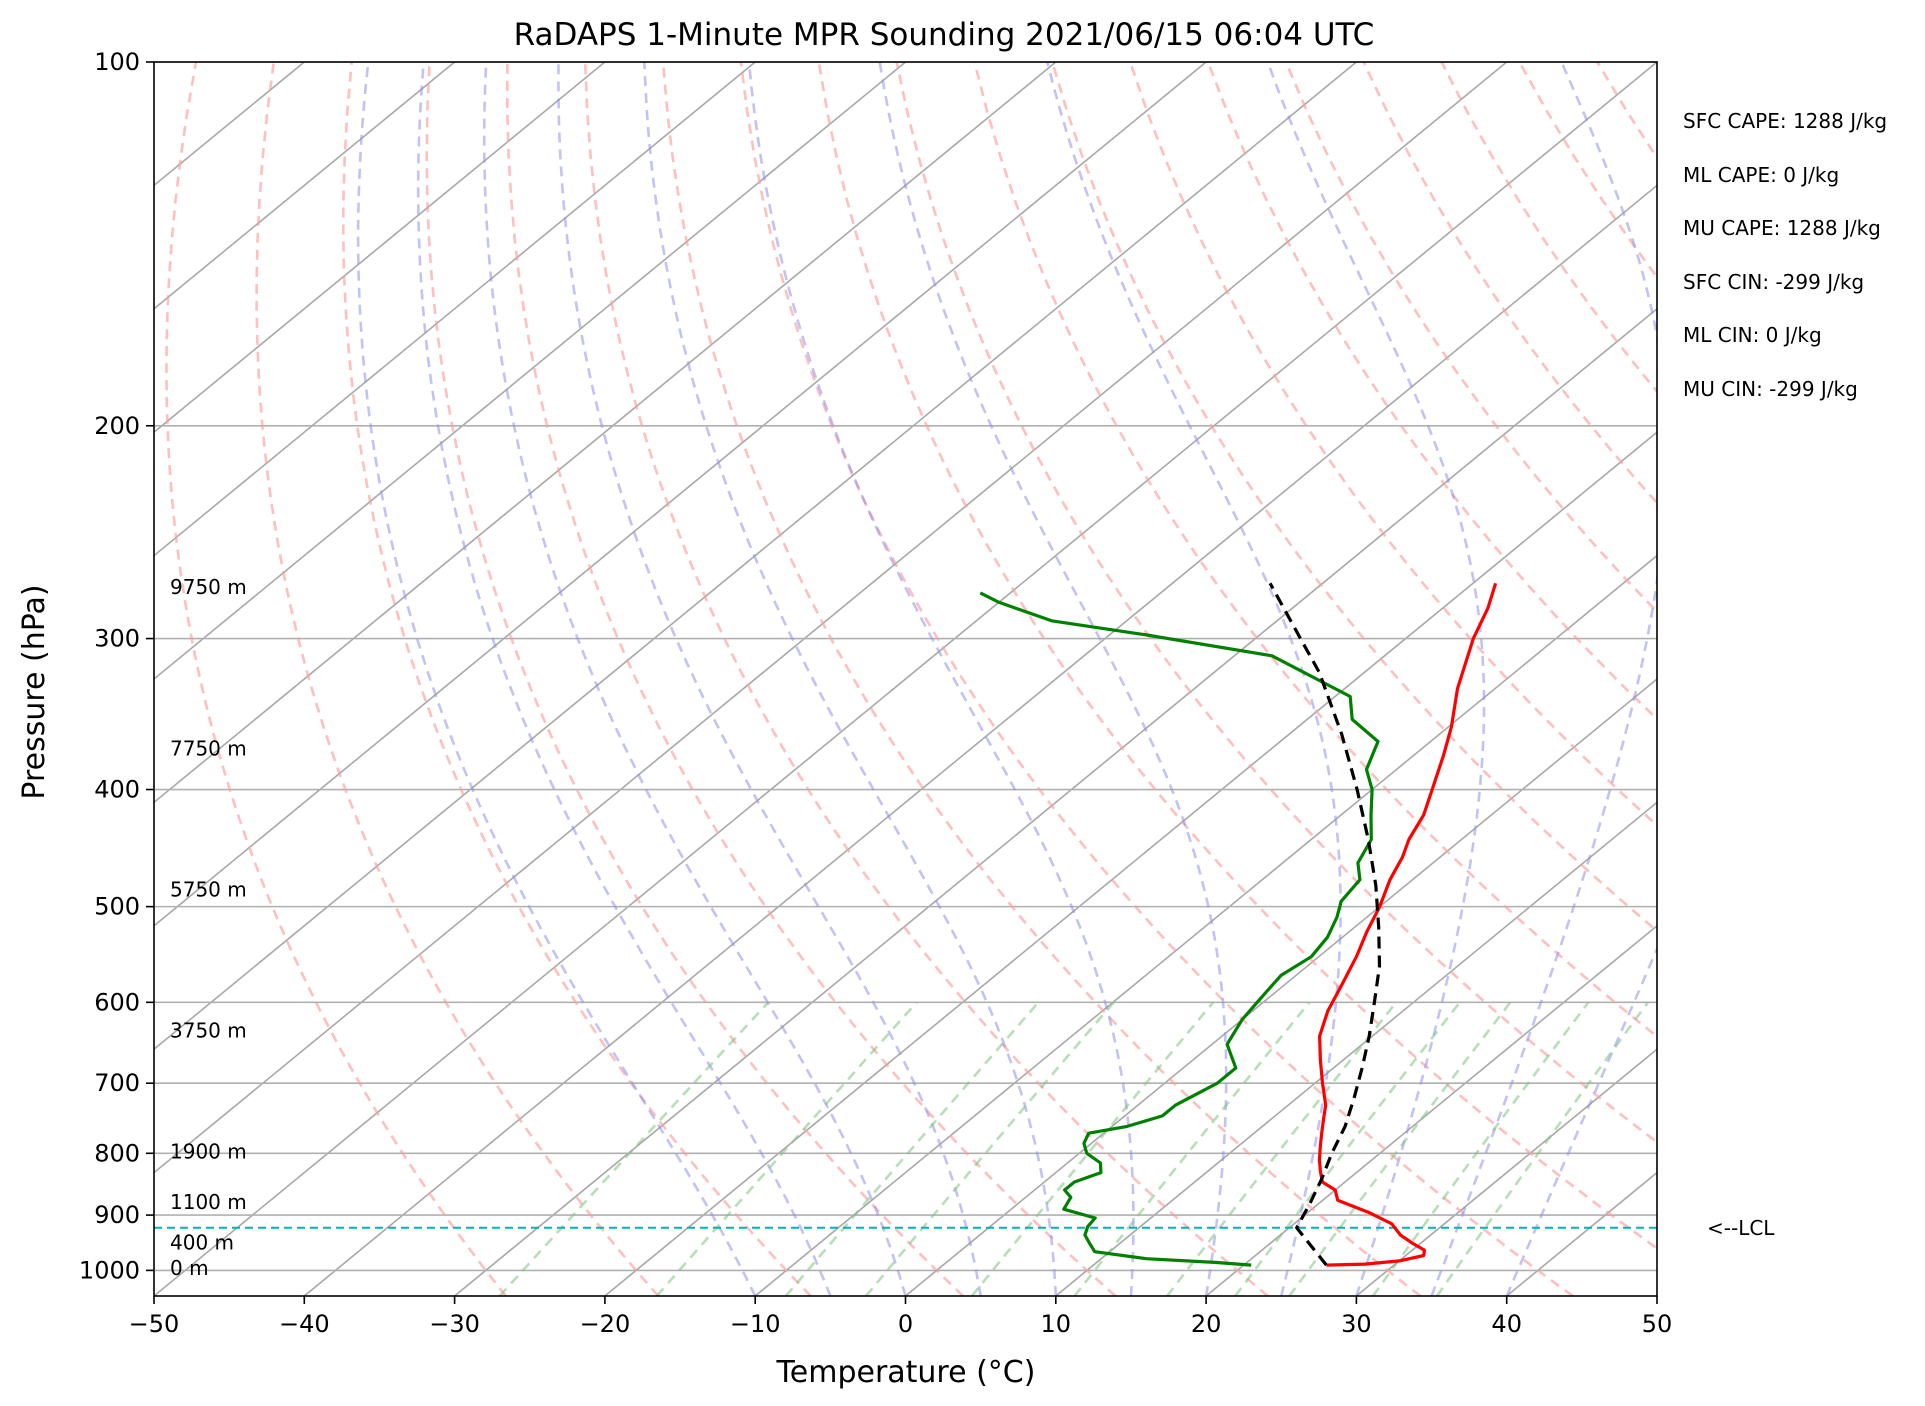  Describe the element at coordinates (34, 691) in the screenshot. I see `y-axis-title: Pressure (hPa)` at that location.